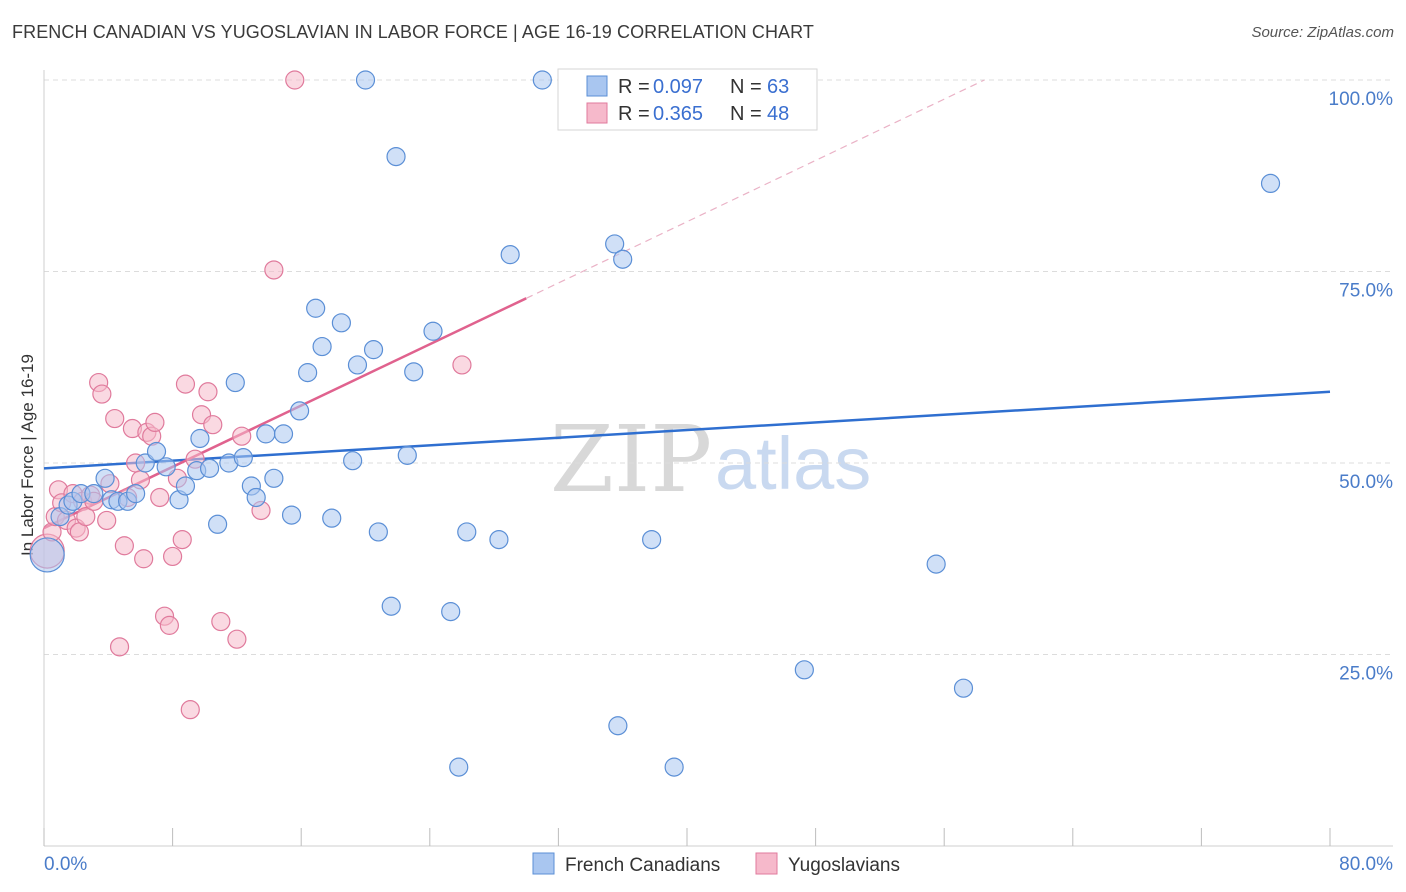 The image size is (1406, 892). I want to click on y-tick-label: 25.0%, so click(1366, 674).